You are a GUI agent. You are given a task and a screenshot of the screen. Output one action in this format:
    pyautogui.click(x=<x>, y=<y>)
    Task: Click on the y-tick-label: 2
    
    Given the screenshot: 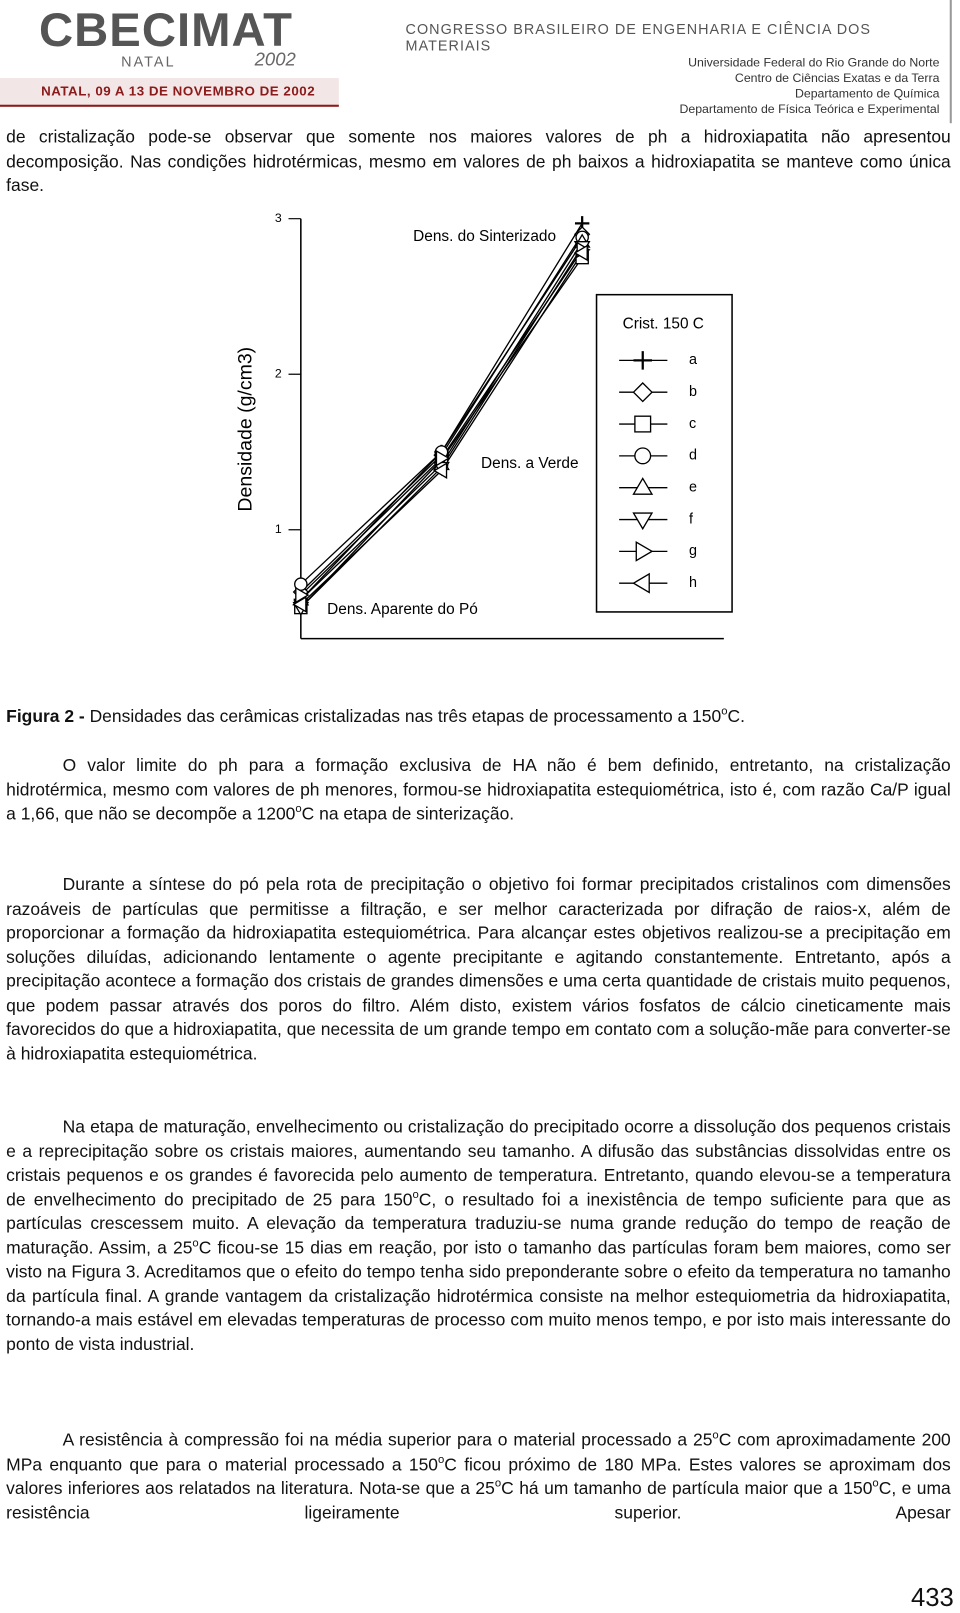 What is the action you would take?
    pyautogui.click(x=278, y=373)
    